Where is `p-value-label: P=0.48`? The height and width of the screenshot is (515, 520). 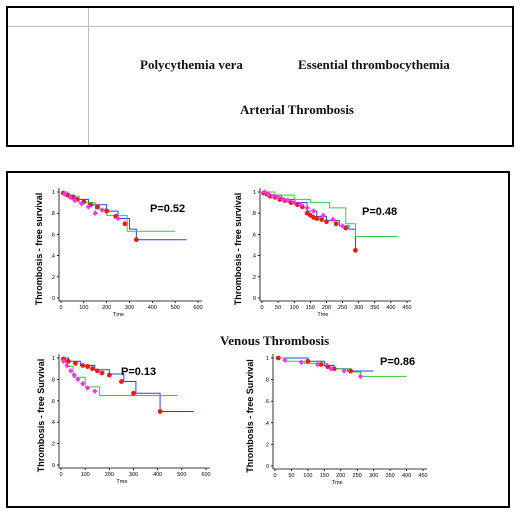
p-value-label: P=0.48 is located at coordinates (379, 212).